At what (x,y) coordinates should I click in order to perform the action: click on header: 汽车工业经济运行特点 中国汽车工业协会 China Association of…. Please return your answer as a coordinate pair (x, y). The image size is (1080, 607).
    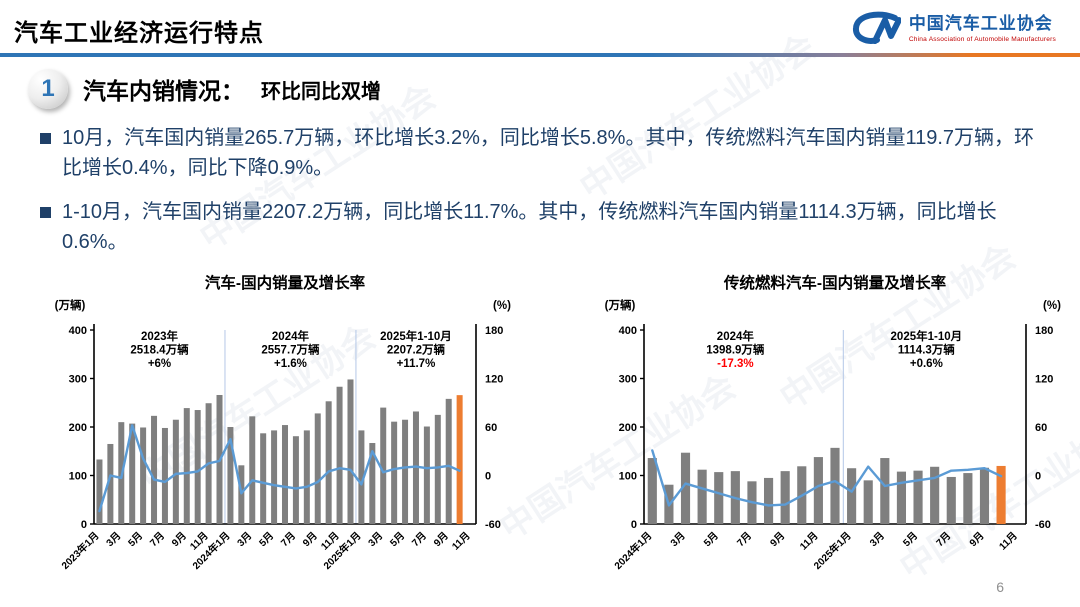
    Looking at the image, I should click on (540, 26).